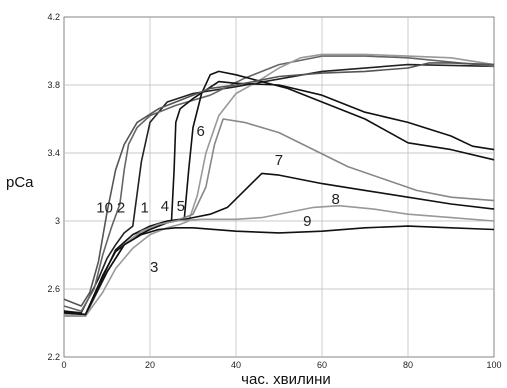  Describe the element at coordinates (307, 221) in the screenshot. I see `curve-label-9: 9` at that location.